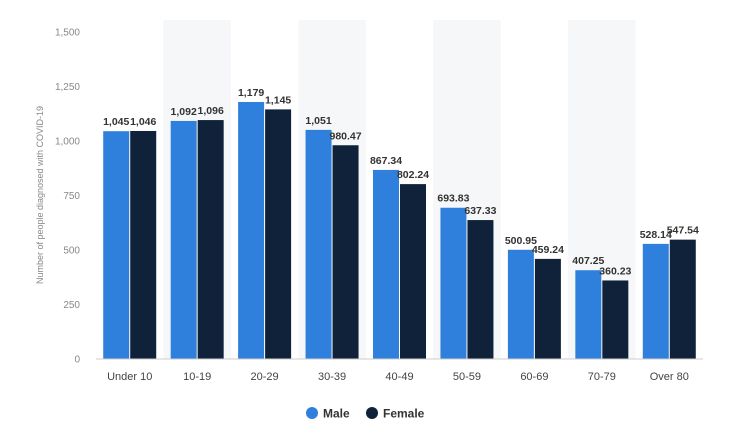  I want to click on data-label-male-7: 500.95, so click(521, 241).